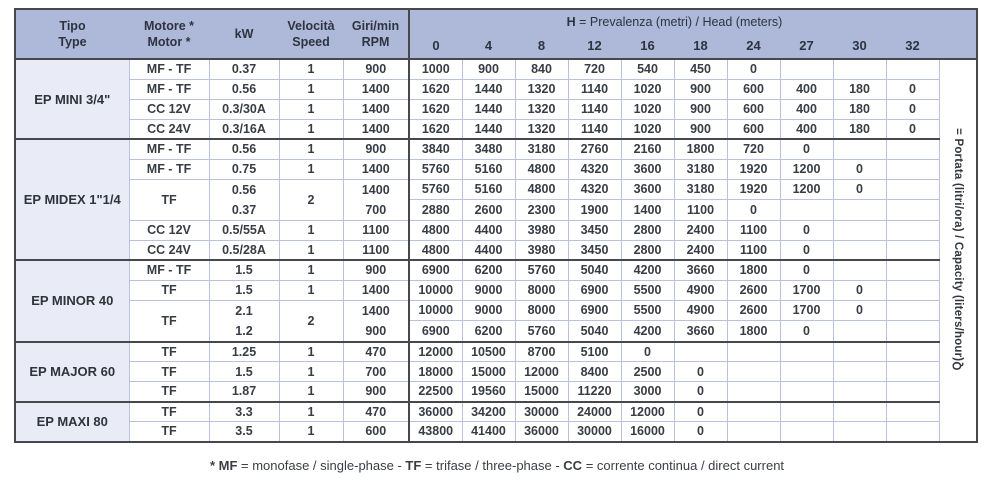  What do you see at coordinates (753, 189) in the screenshot?
I see `q-cell: 1920` at bounding box center [753, 189].